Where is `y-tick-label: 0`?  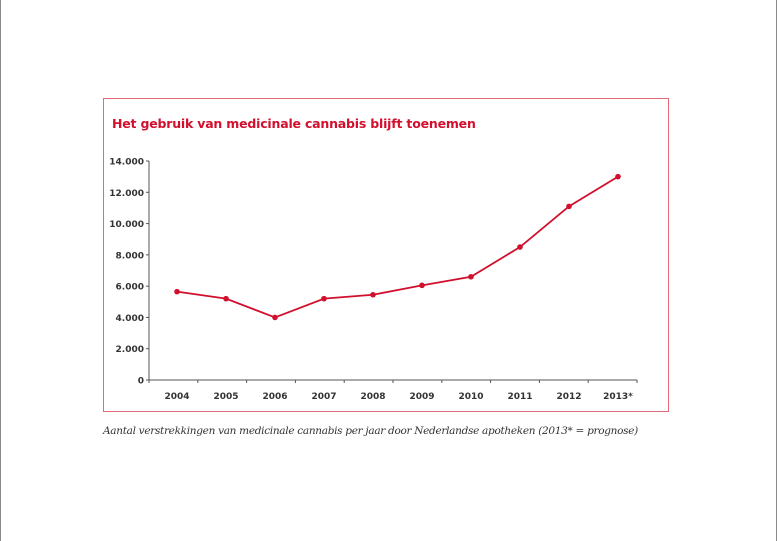
y-tick-label: 0 is located at coordinates (141, 382).